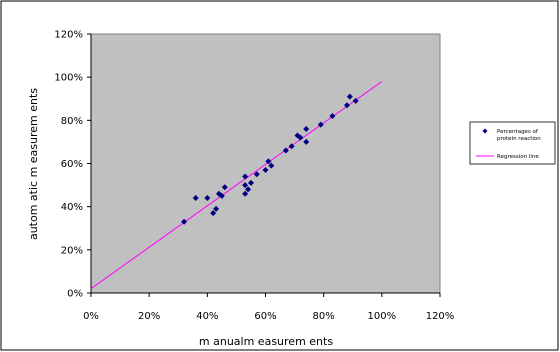 This screenshot has height=352, width=560. What do you see at coordinates (266, 341) in the screenshot?
I see `x-axis-label: m anualm easurem ents` at bounding box center [266, 341].